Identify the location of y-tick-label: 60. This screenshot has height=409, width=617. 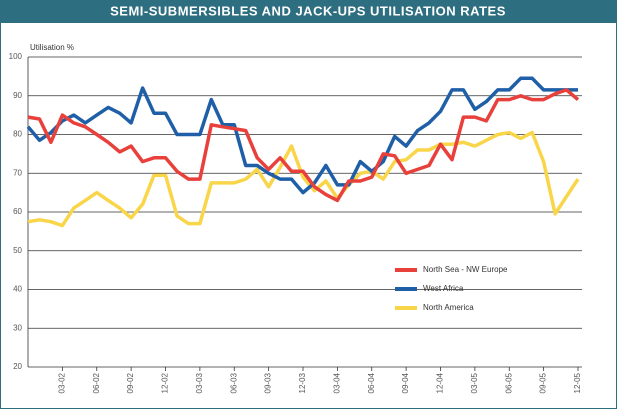
(17, 211).